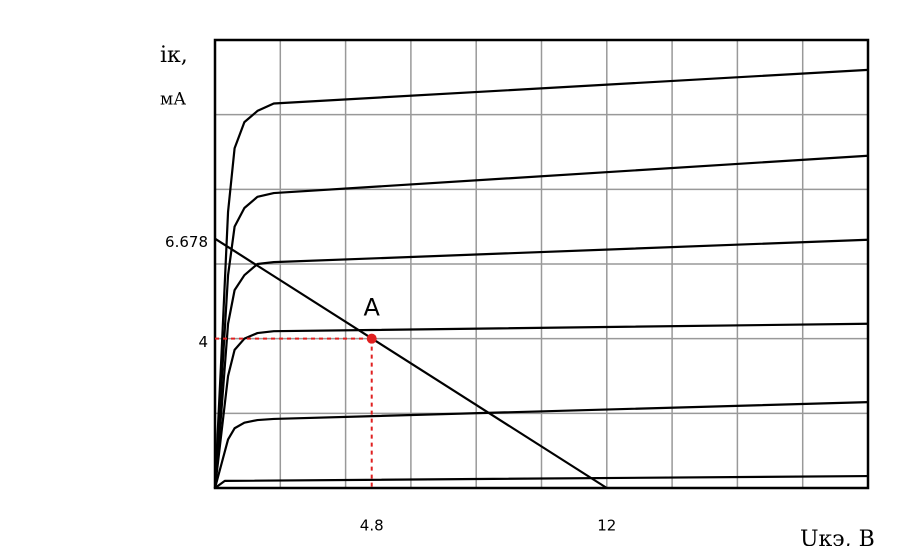 This screenshot has width=913, height=546. What do you see at coordinates (837, 536) in the screenshot?
I see `x-axis-label: Uкэ, В` at bounding box center [837, 536].